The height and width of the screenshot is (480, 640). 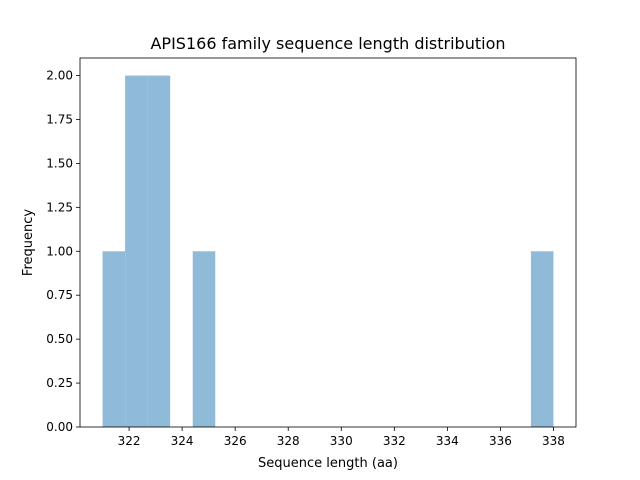 What do you see at coordinates (59, 427) in the screenshot?
I see `y-tick-label: 0.00` at bounding box center [59, 427].